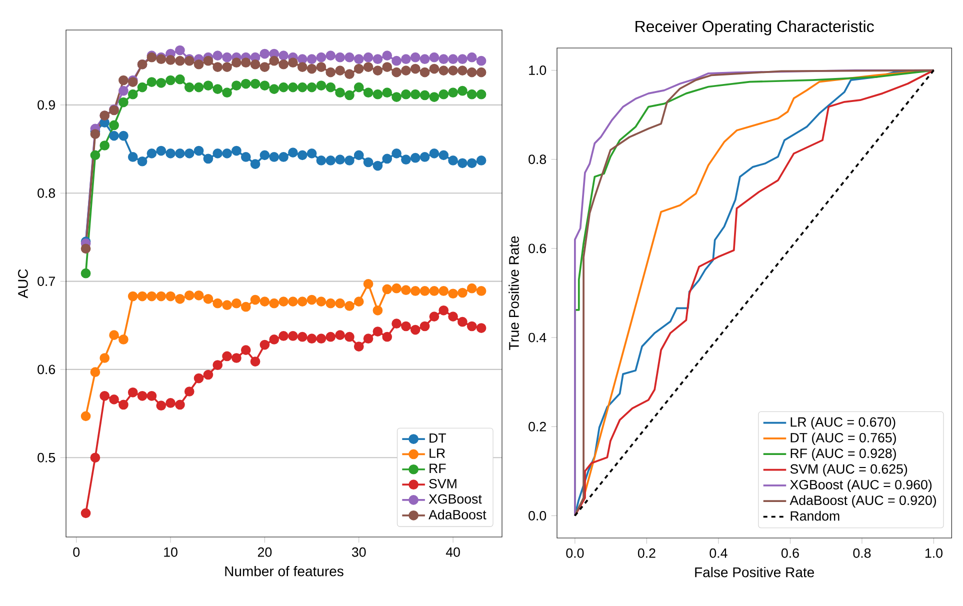 Image resolution: width=963 pixels, height=606 pixels. Describe the element at coordinates (47, 193) in the screenshot. I see `y-tick-label: 0.8` at that location.